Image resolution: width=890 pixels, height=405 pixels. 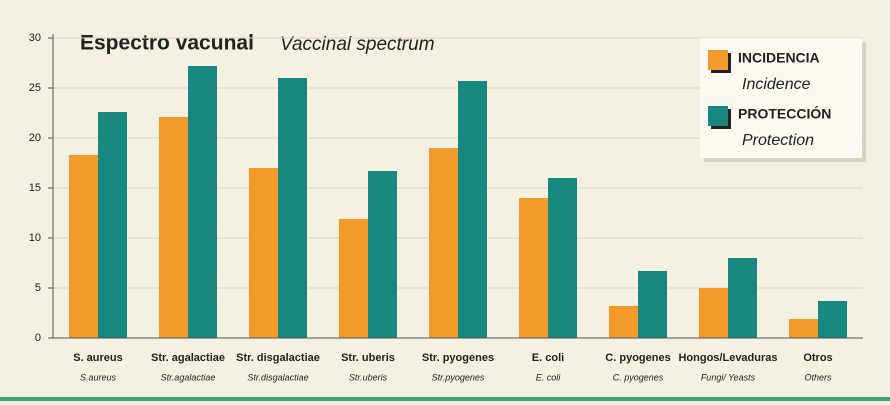 I want to click on x-tick-label: Str. uberis, so click(x=368, y=358).